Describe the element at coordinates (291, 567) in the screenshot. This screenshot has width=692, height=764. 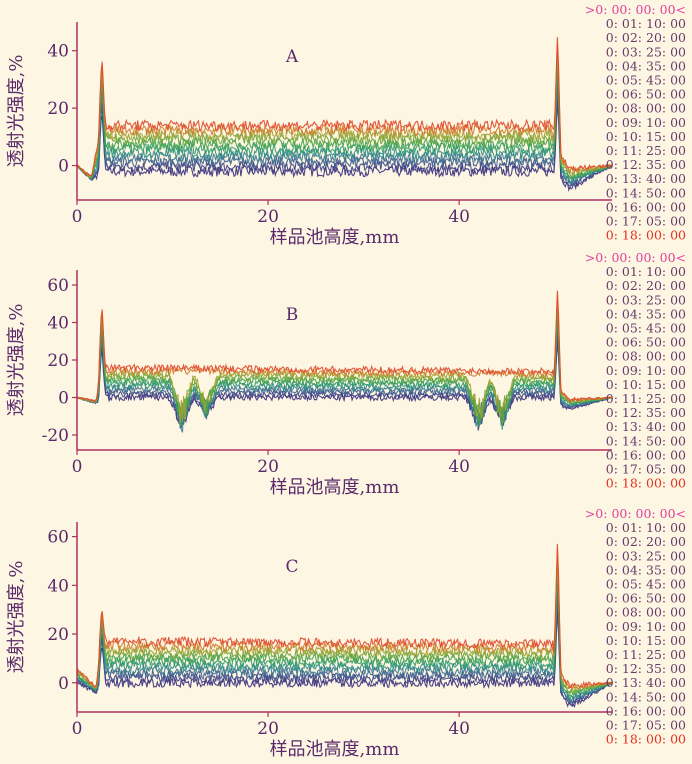
I see `panel-title: C` at that location.